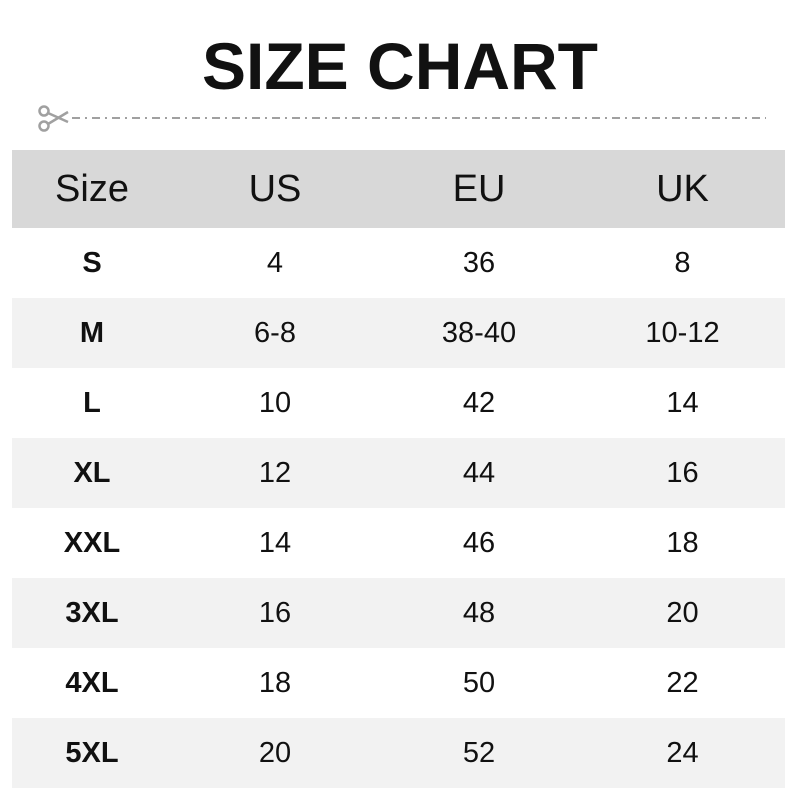  Describe the element at coordinates (398, 333) in the screenshot. I see `table-row: M 6-8 38-40 10-12` at that location.